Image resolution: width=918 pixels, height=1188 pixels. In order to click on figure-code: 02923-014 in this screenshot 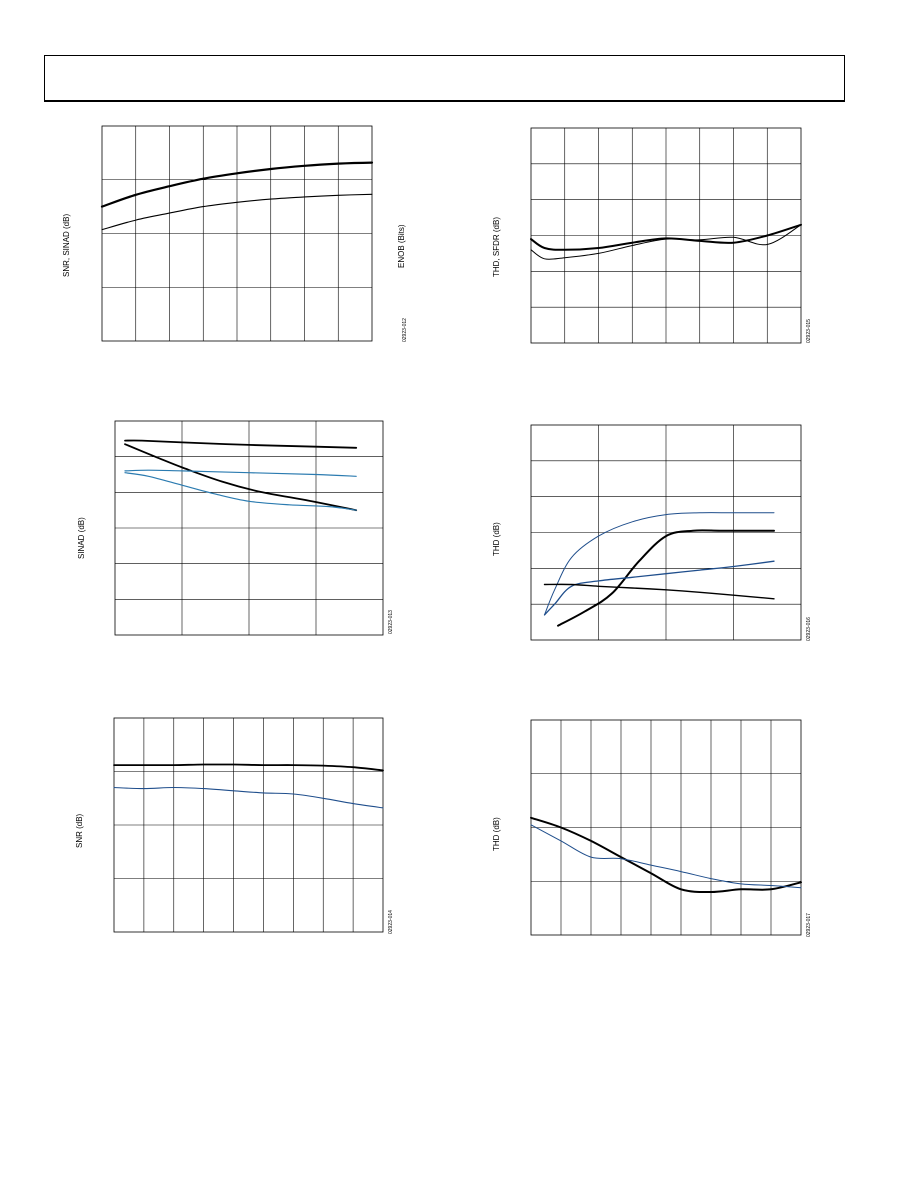, I will do `click(391, 922)`.